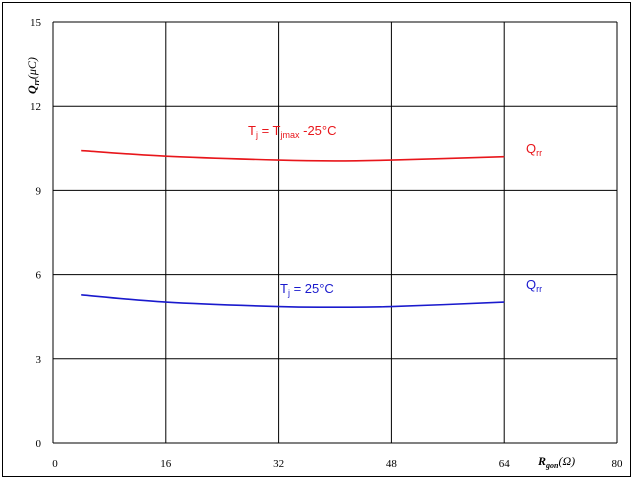  Describe the element at coordinates (566, 461) in the screenshot. I see `x-axis-label-unit: (Ω)` at that location.